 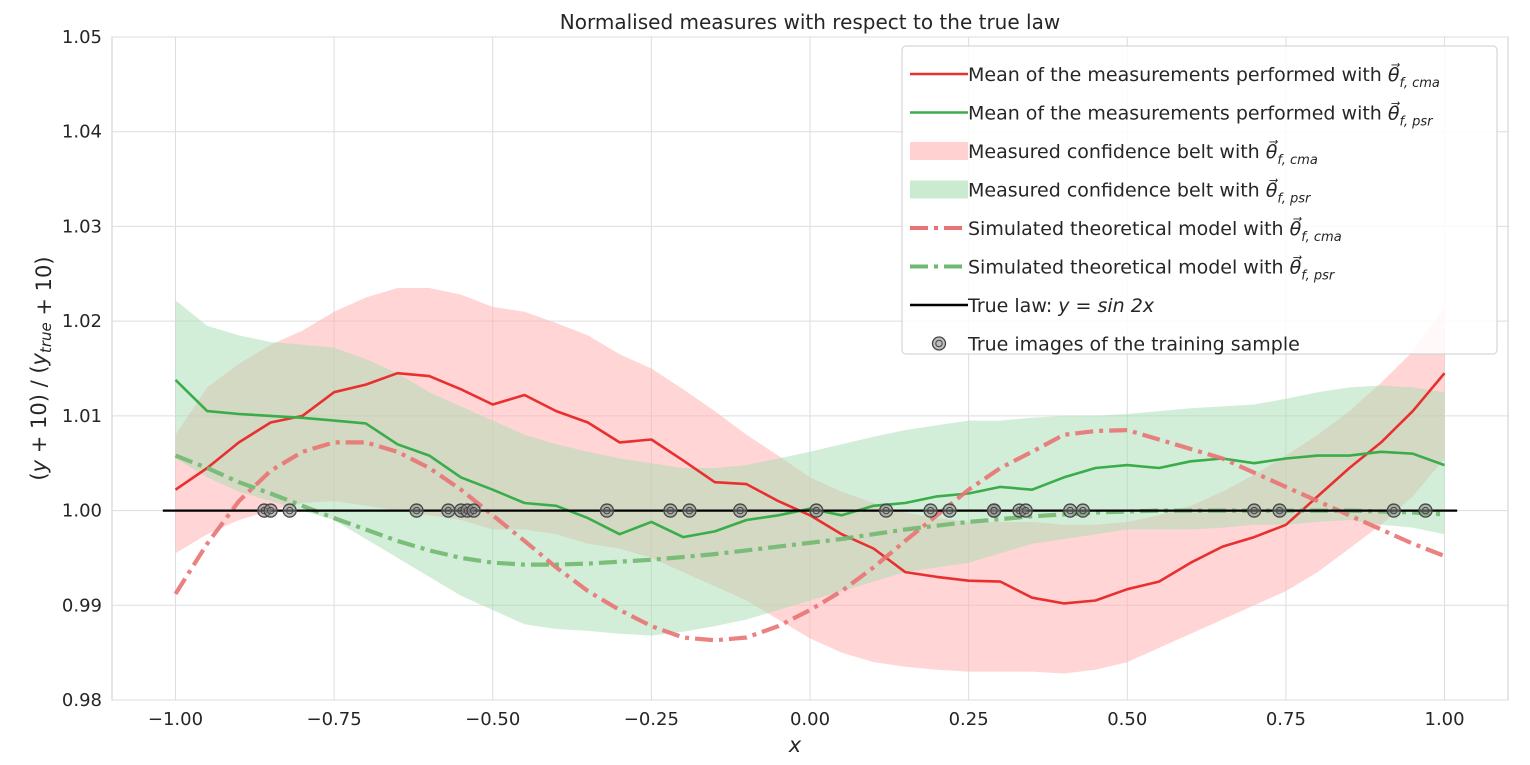 What do you see at coordinates (41, 368) in the screenshot?
I see `y-axis-label: (y + 10) / (ytrue + 10)` at bounding box center [41, 368].